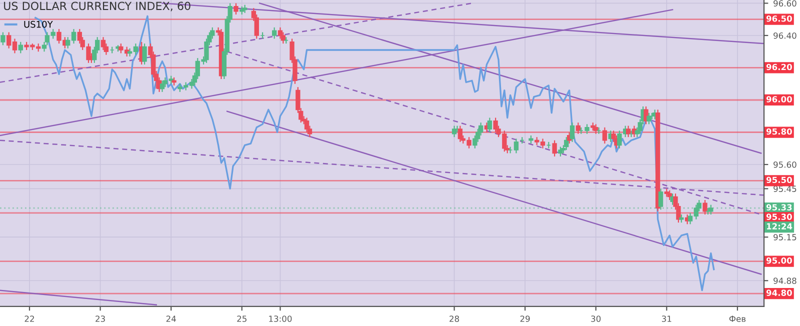 The image size is (800, 326). Describe the element at coordinates (525, 319) in the screenshot. I see `x-tick-label: 29` at that location.